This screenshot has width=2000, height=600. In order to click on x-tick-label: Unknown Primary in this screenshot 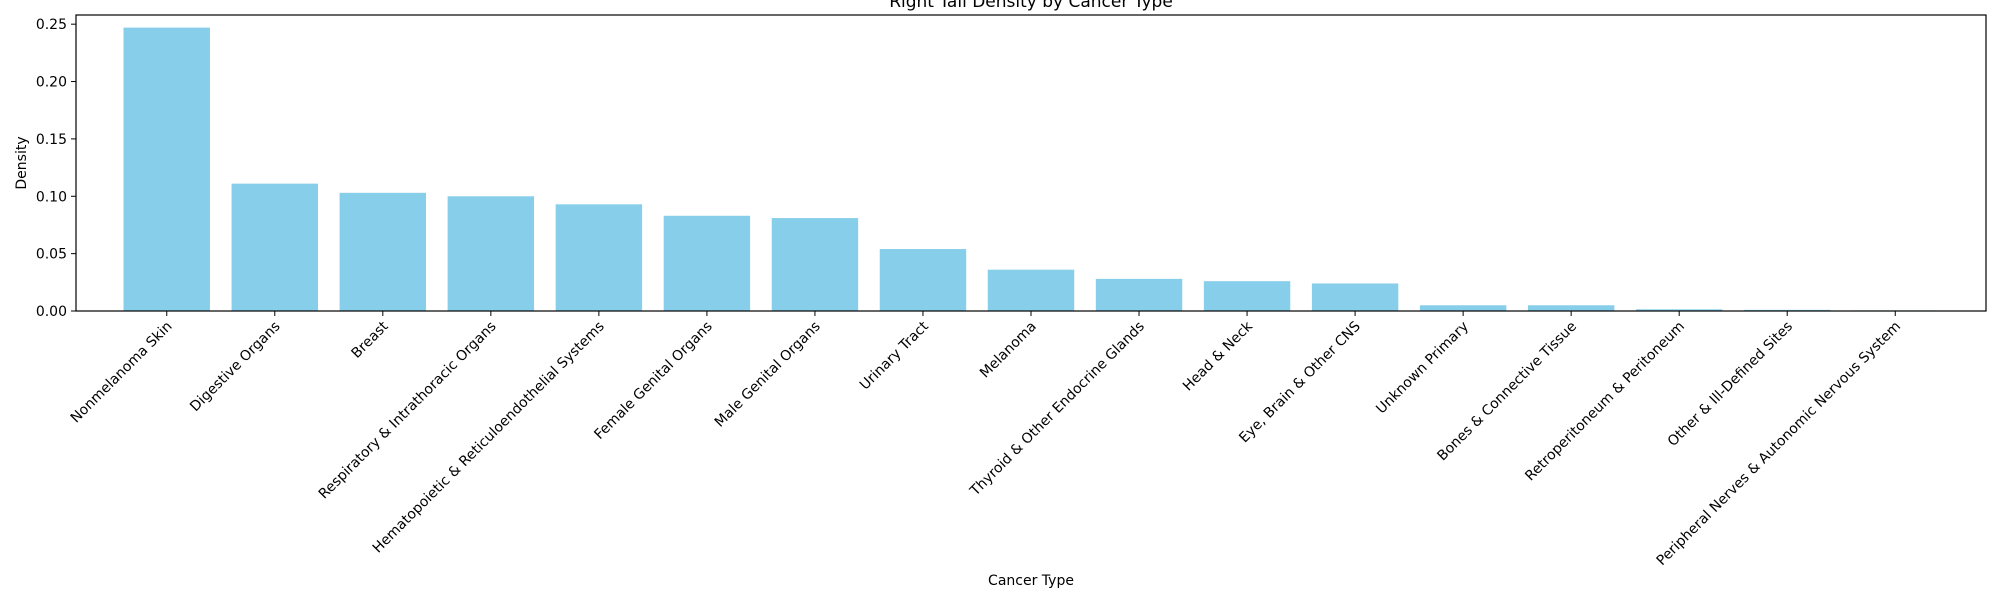, I will do `click(1422, 368)`.